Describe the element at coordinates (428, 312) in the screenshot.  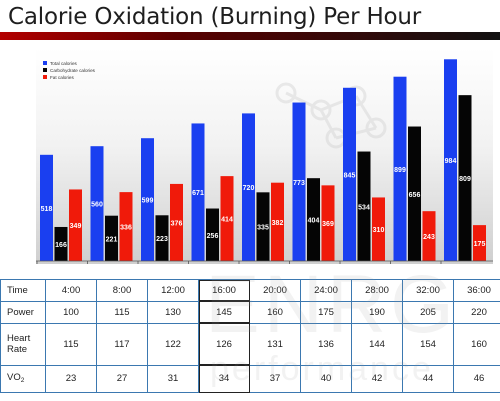
I see `table-cell: 205` at that location.